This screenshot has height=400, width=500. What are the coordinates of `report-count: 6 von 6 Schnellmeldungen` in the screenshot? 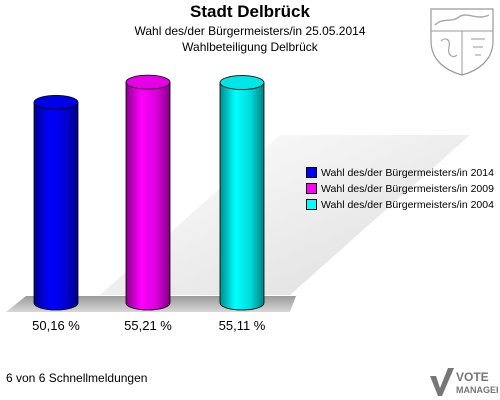 It's located at (77, 378).